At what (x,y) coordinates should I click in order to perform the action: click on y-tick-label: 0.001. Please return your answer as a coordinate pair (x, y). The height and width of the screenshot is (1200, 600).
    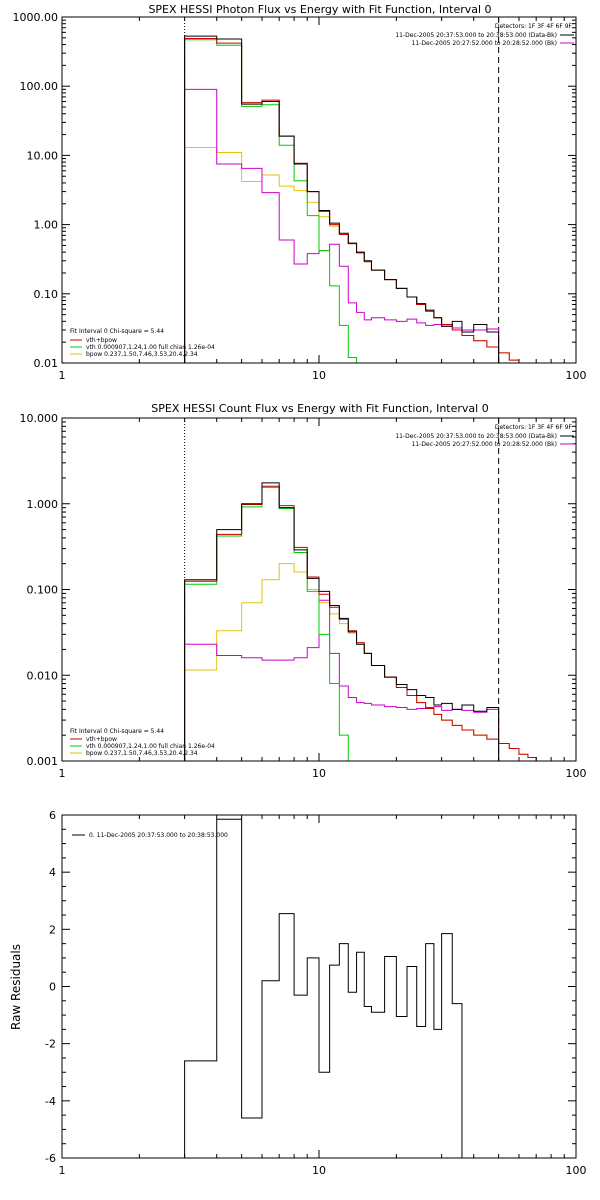
    Looking at the image, I should click on (43, 761).